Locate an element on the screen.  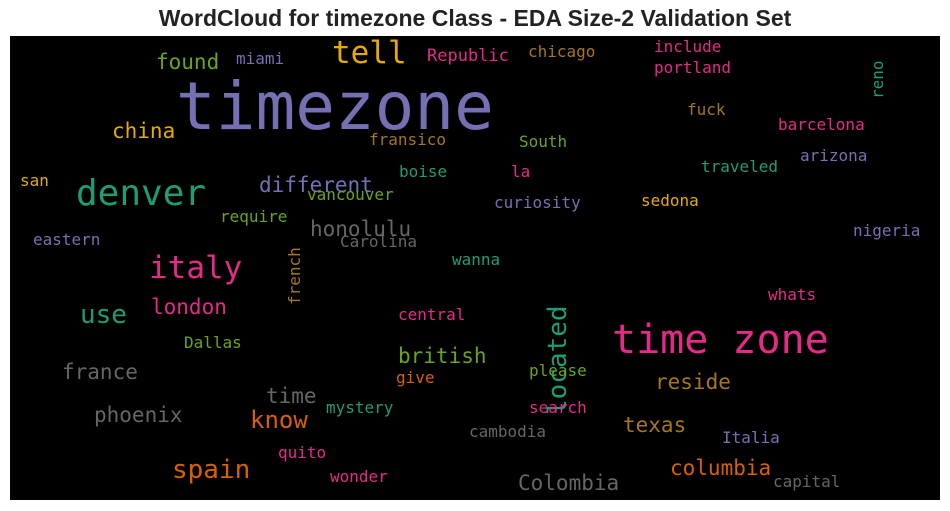
word-republic: Republic is located at coordinates (468, 56).